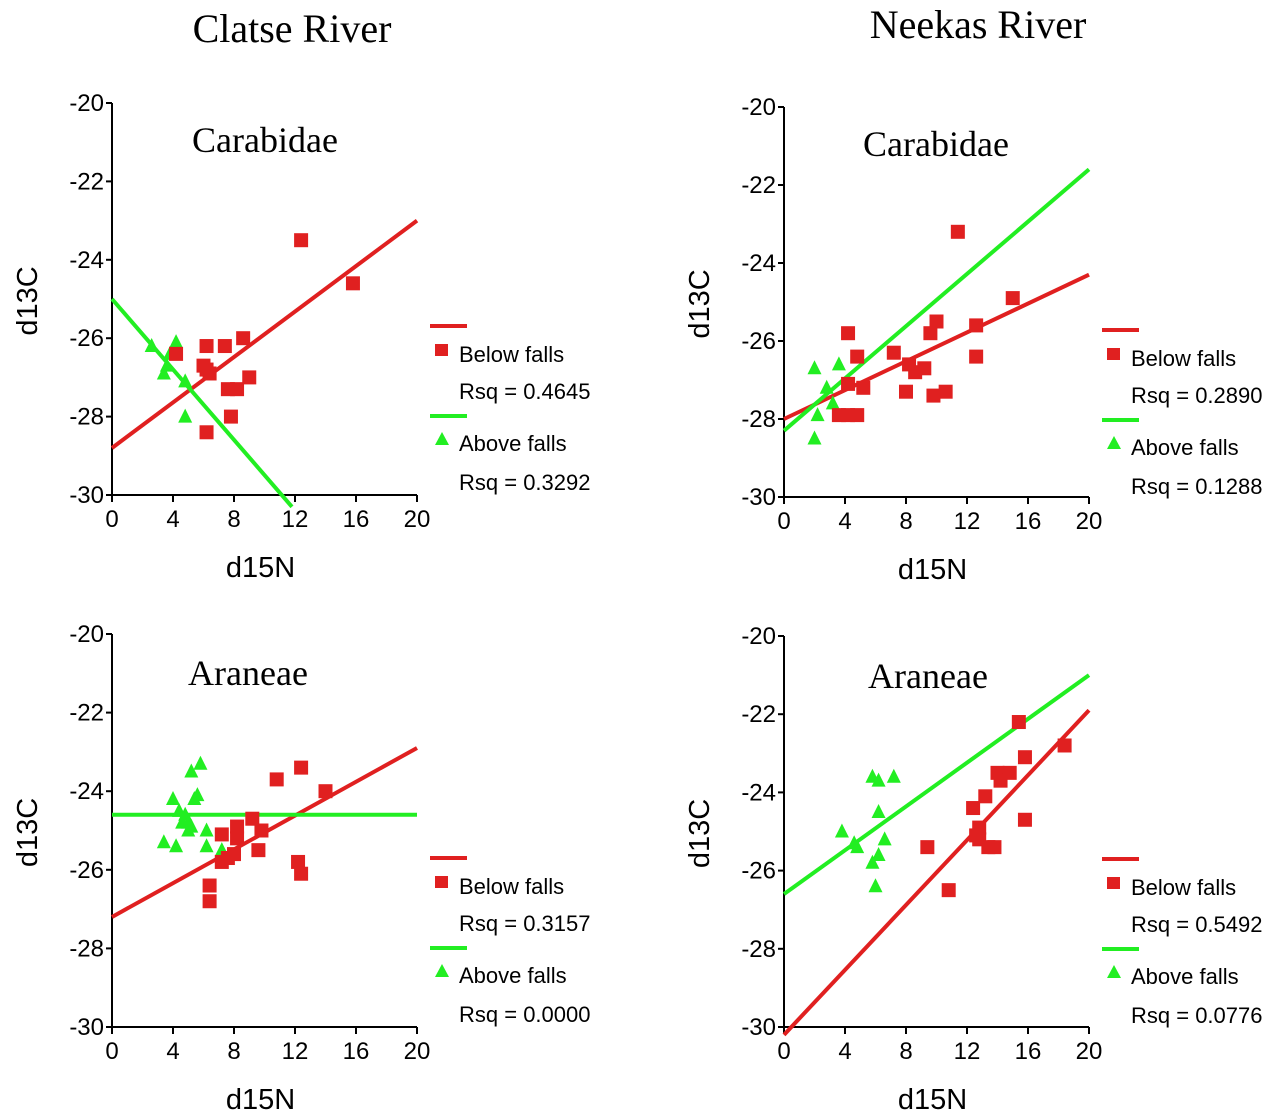  Describe the element at coordinates (524, 1014) in the screenshot. I see `legend-above-rsq: Rsq = 0.0000` at that location.